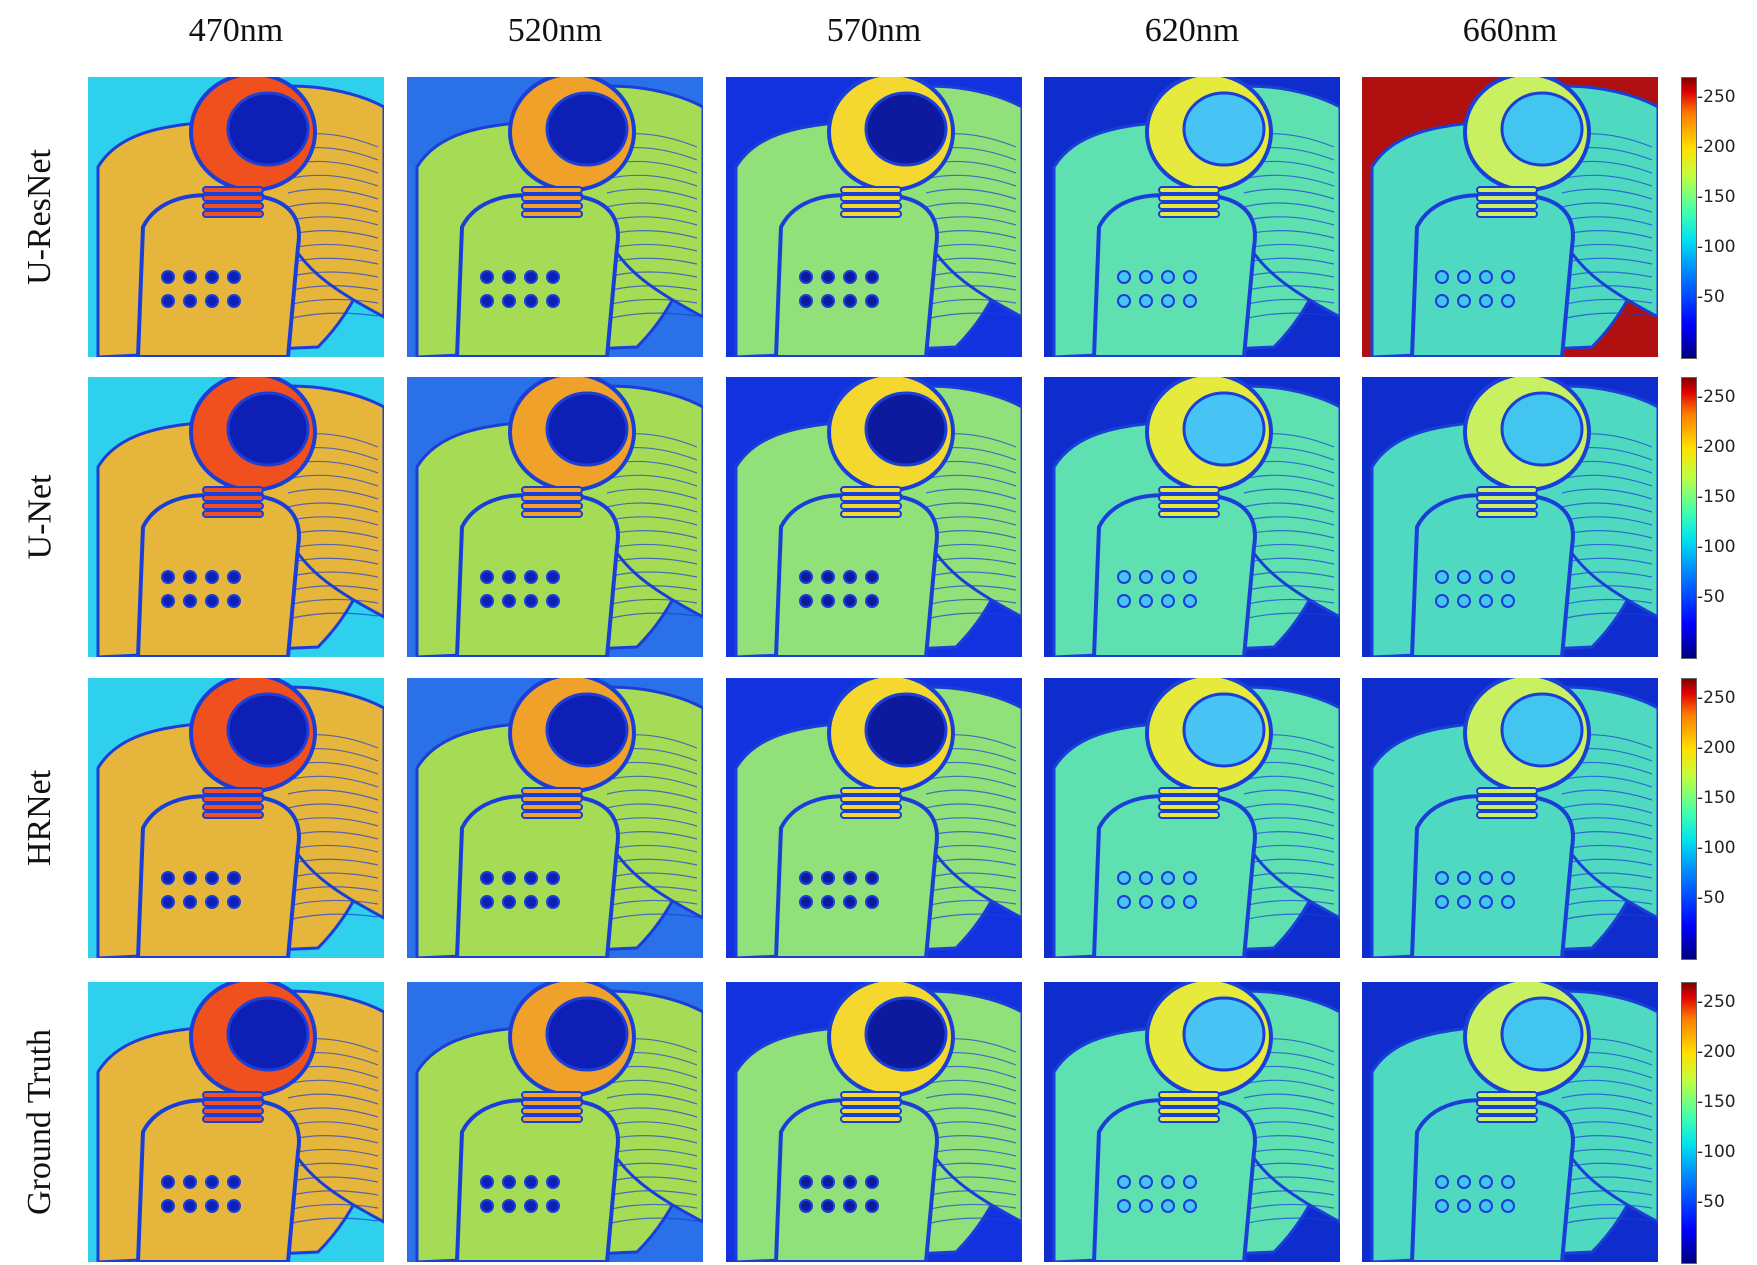  What do you see at coordinates (1192, 517) in the screenshot?
I see `panel-u-net-620nm` at bounding box center [1192, 517].